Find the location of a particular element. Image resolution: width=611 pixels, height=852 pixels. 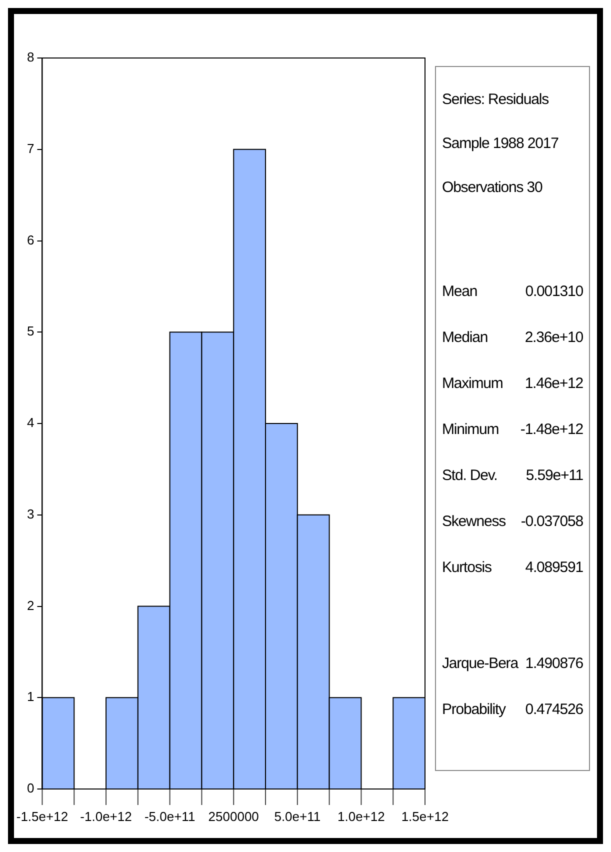

x-tick-label: 5.0e+11 is located at coordinates (297, 817).